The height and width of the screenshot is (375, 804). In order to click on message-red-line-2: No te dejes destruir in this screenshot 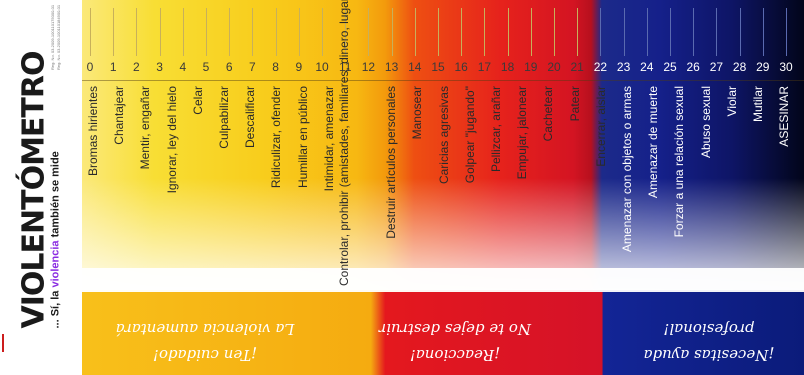, I will do `click(455, 329)`.